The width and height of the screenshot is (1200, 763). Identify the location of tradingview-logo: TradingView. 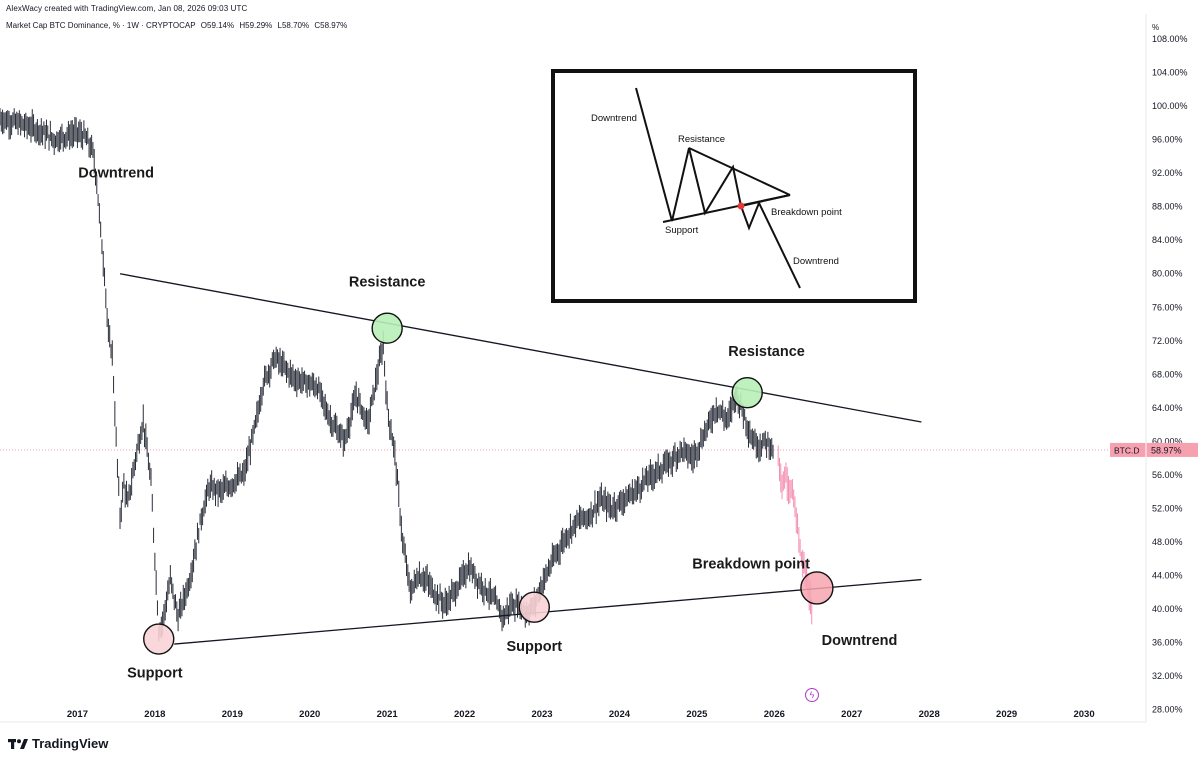
(58, 743).